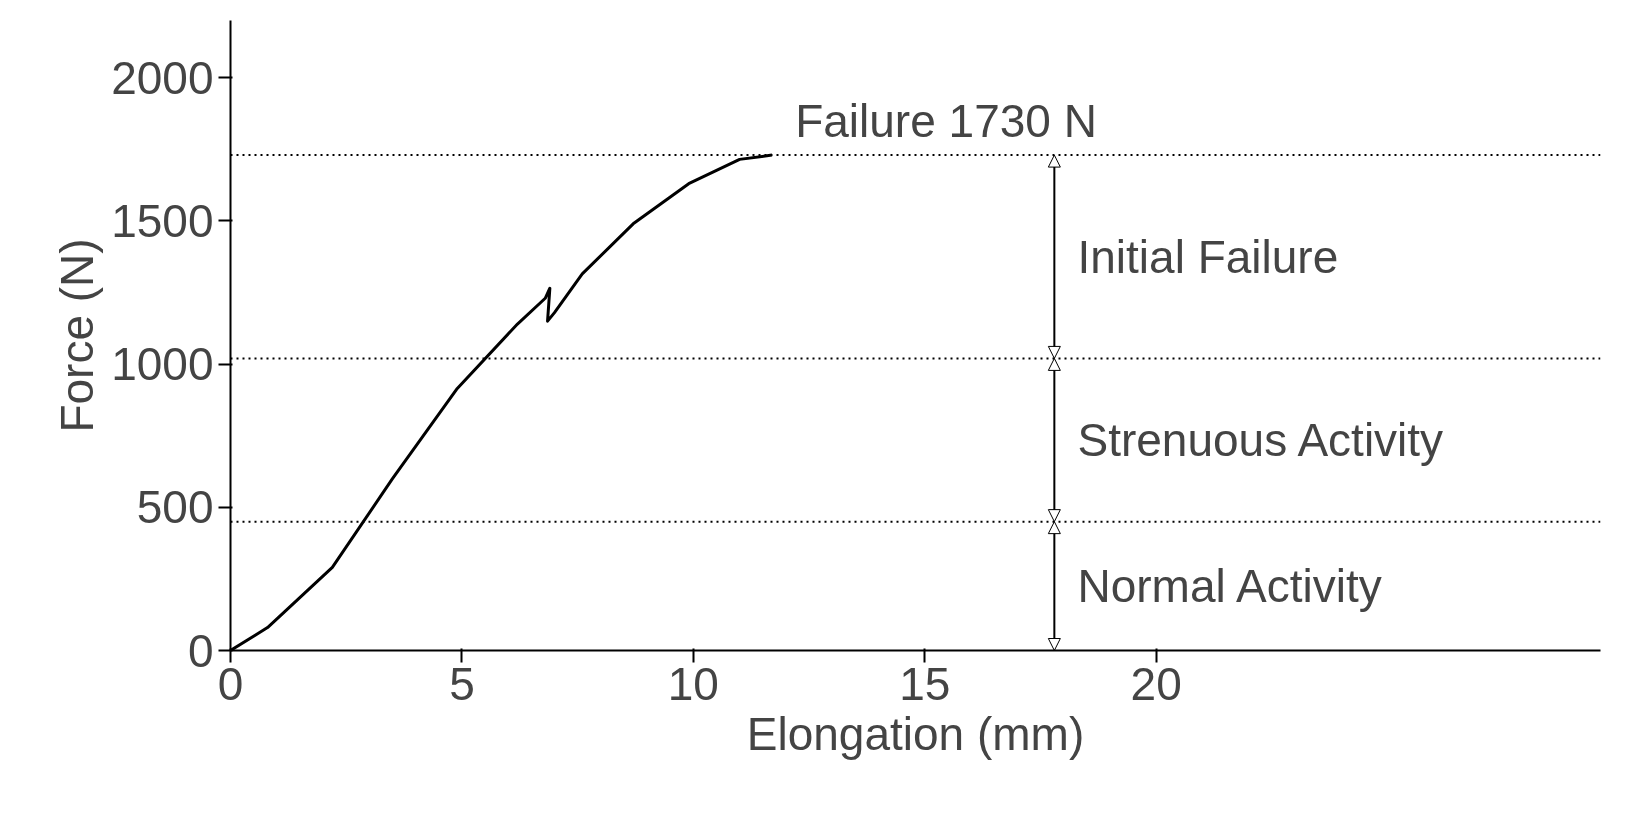 The width and height of the screenshot is (1635, 834). Describe the element at coordinates (1156, 683) in the screenshot. I see `x-tick-label: 20` at that location.